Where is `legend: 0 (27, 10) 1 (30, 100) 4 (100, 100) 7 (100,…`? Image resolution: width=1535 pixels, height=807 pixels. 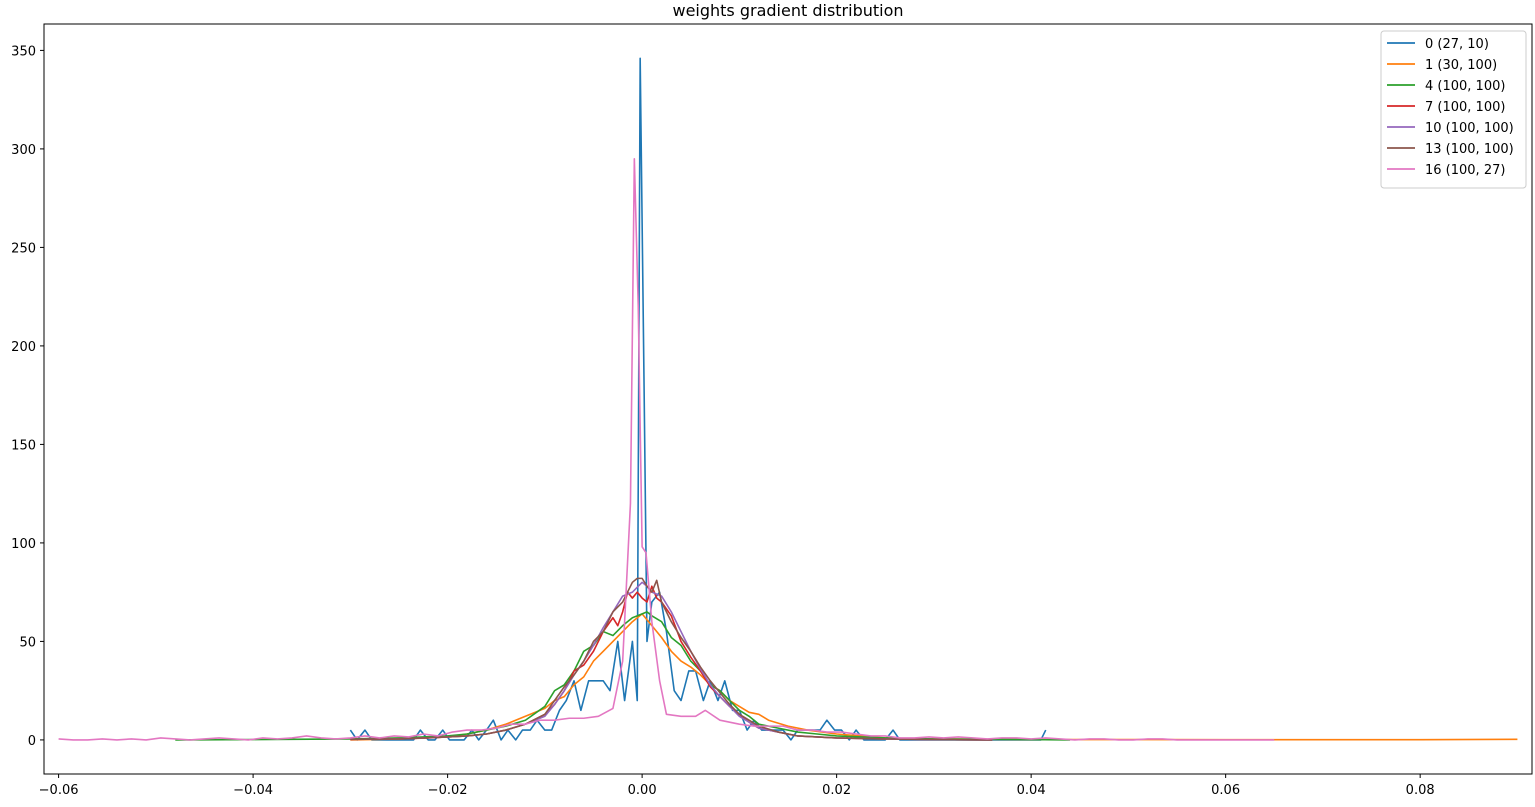
legend: 0 (27, 10) 1 (30, 100) 4 (100, 100) 7 (100,… is located at coordinates (1453, 109).